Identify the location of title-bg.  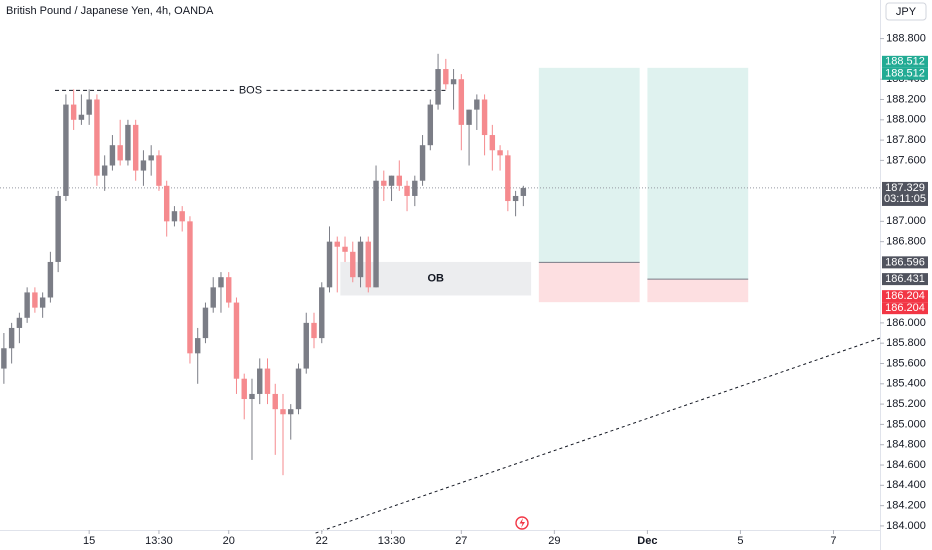
(88, 11).